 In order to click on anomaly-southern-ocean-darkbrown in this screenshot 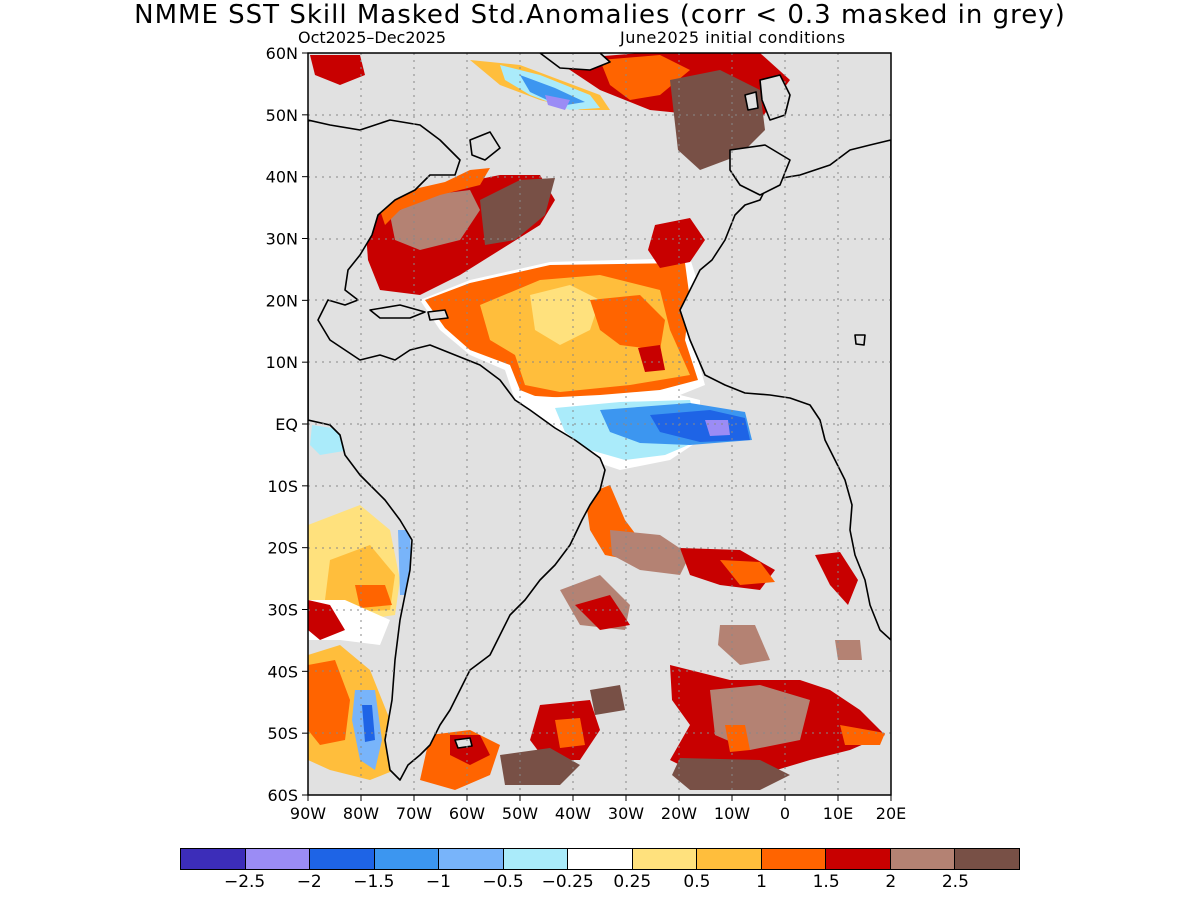, I will do `click(731, 774)`.